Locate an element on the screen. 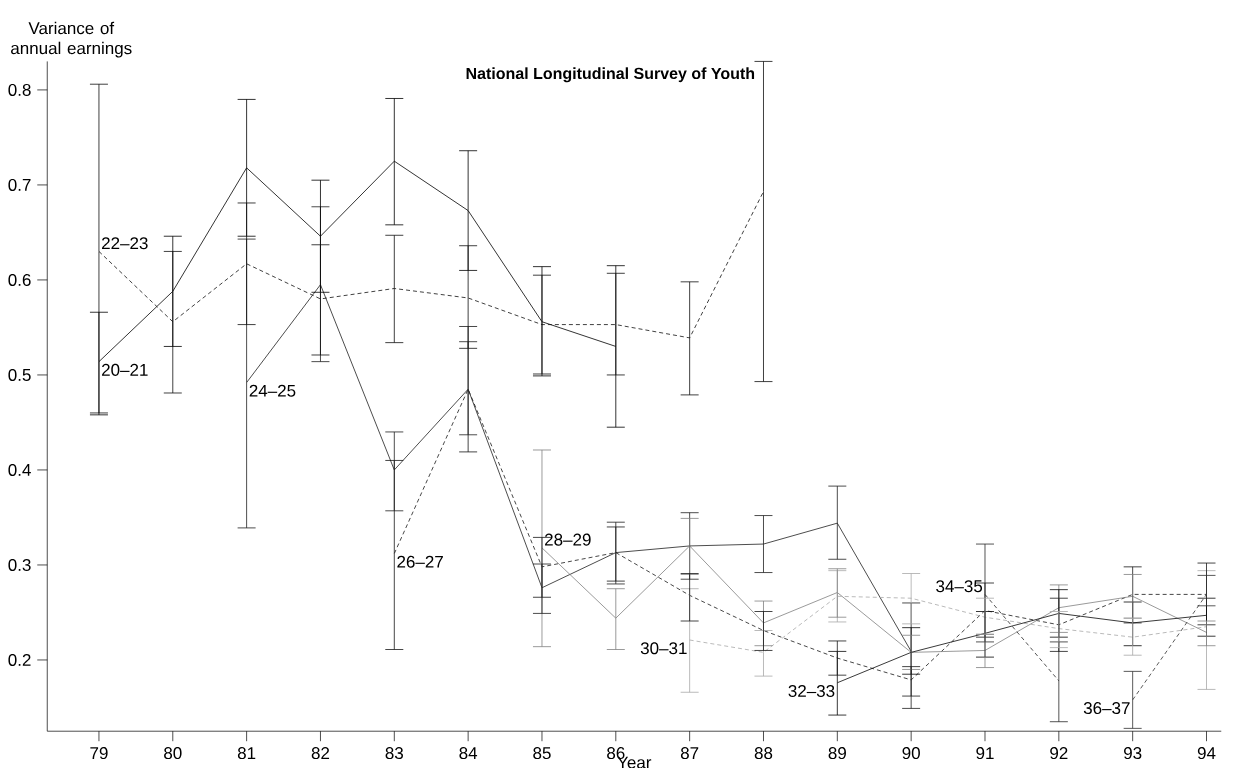 This screenshot has width=1238, height=768. series-label: 34–35 is located at coordinates (959, 586).